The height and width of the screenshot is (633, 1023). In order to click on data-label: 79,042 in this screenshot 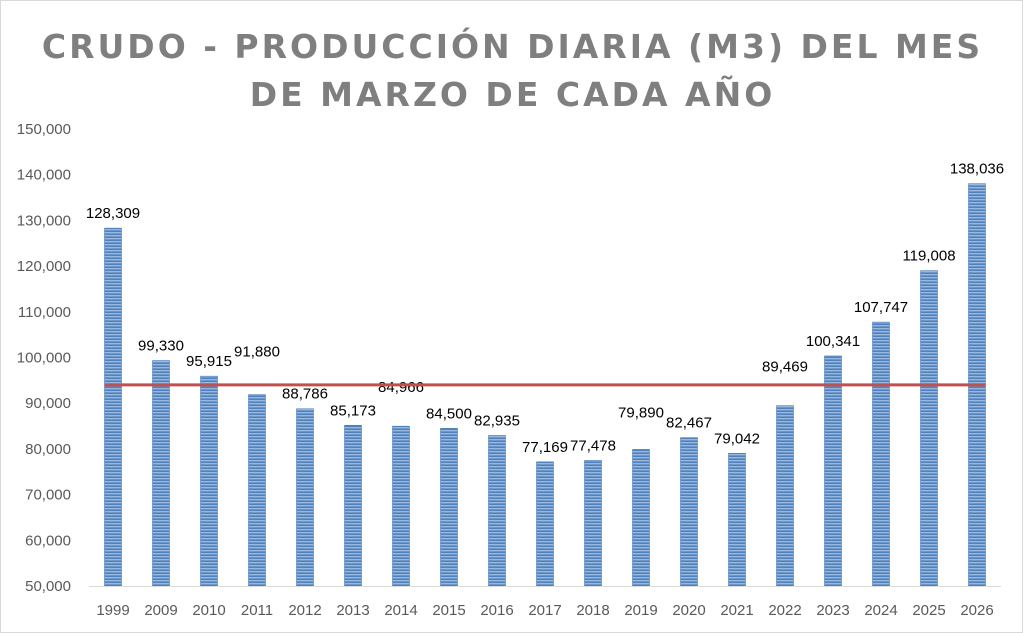, I will do `click(737, 438)`.